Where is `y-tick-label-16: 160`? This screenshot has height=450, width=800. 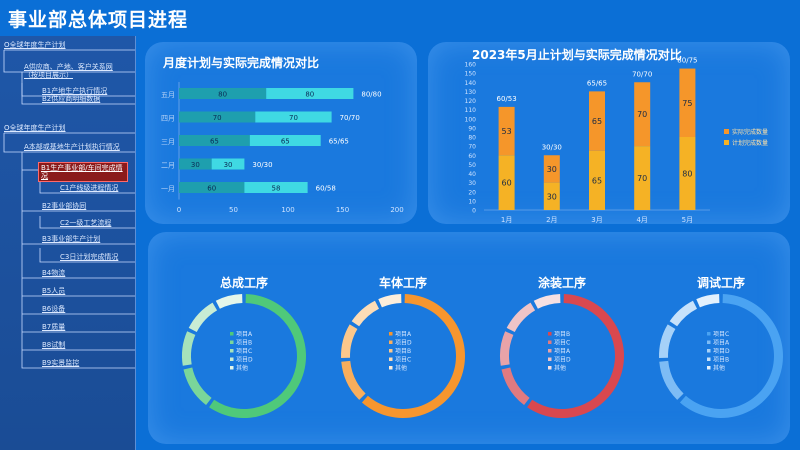 y-tick-label-16: 160 is located at coordinates (471, 65).